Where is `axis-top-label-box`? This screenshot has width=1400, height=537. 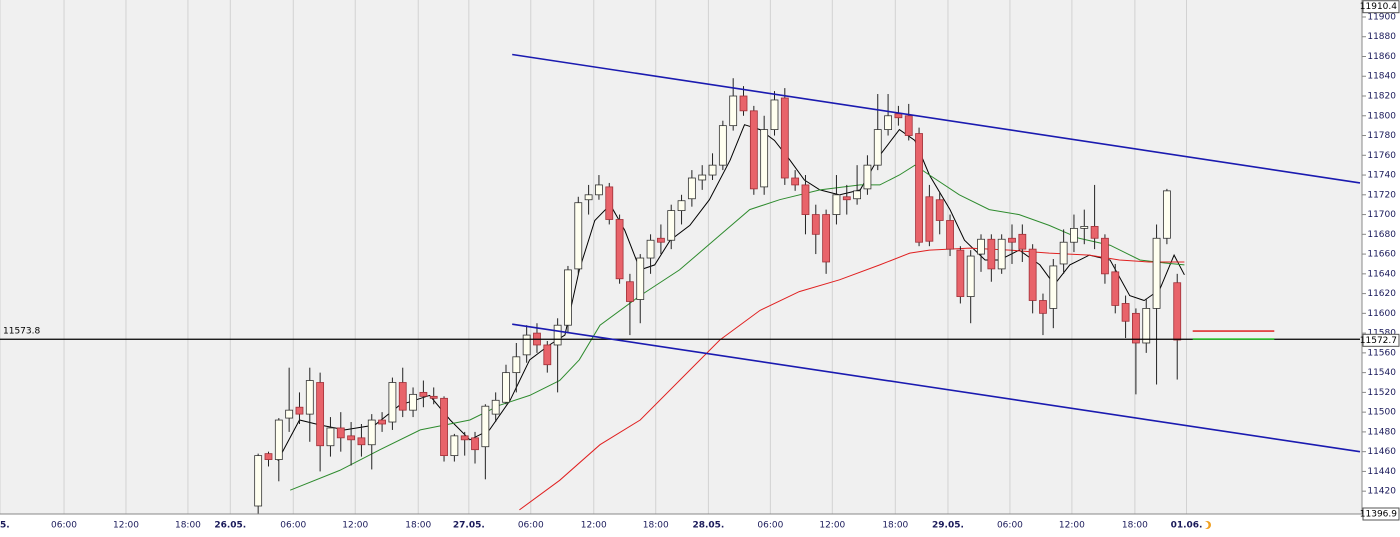
axis-top-label-box is located at coordinates (1381, 7).